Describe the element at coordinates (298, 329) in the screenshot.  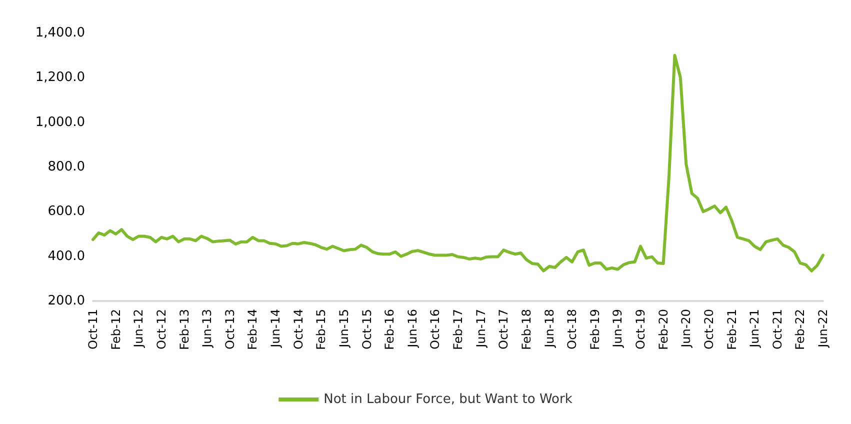
I see `x-tick-label: Oct-14` at that location.